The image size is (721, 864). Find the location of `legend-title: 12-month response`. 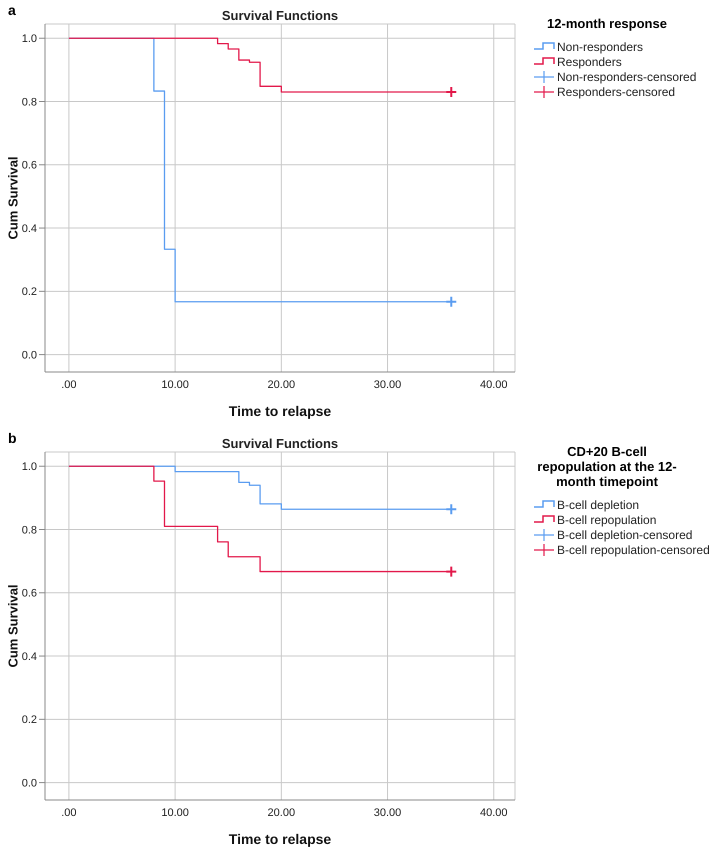

legend-title: 12-month response is located at coordinates (607, 23).